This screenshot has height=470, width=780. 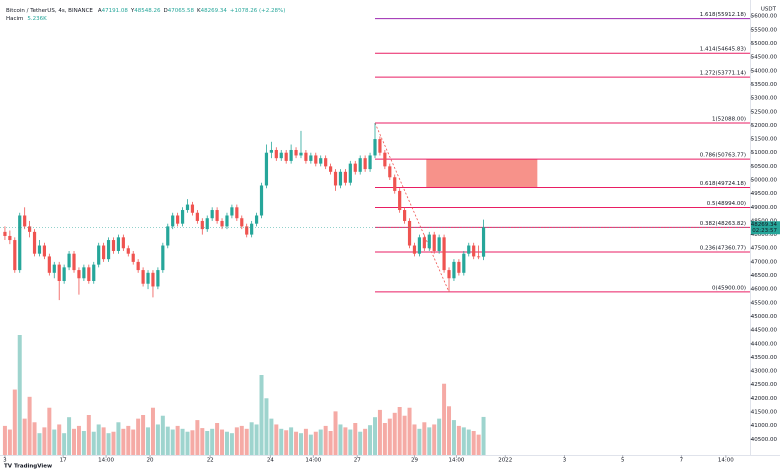 I want to click on ohlc-prefix: D, so click(x=166, y=11).